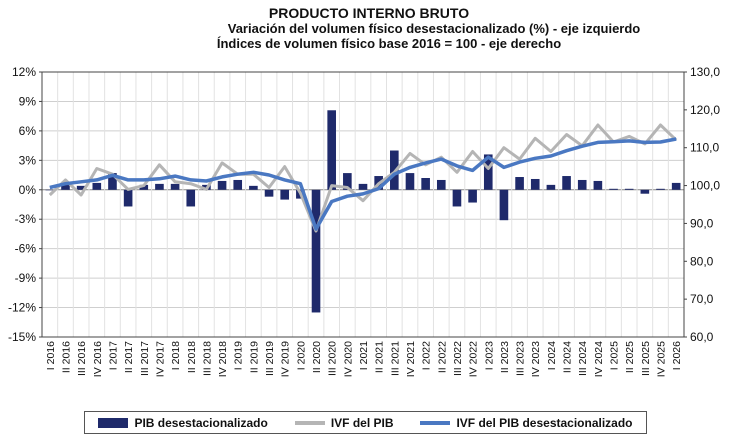 Image resolution: width=738 pixels, height=442 pixels. What do you see at coordinates (223, 359) in the screenshot?
I see `x-axis-tick-label: IV 2018` at bounding box center [223, 359].